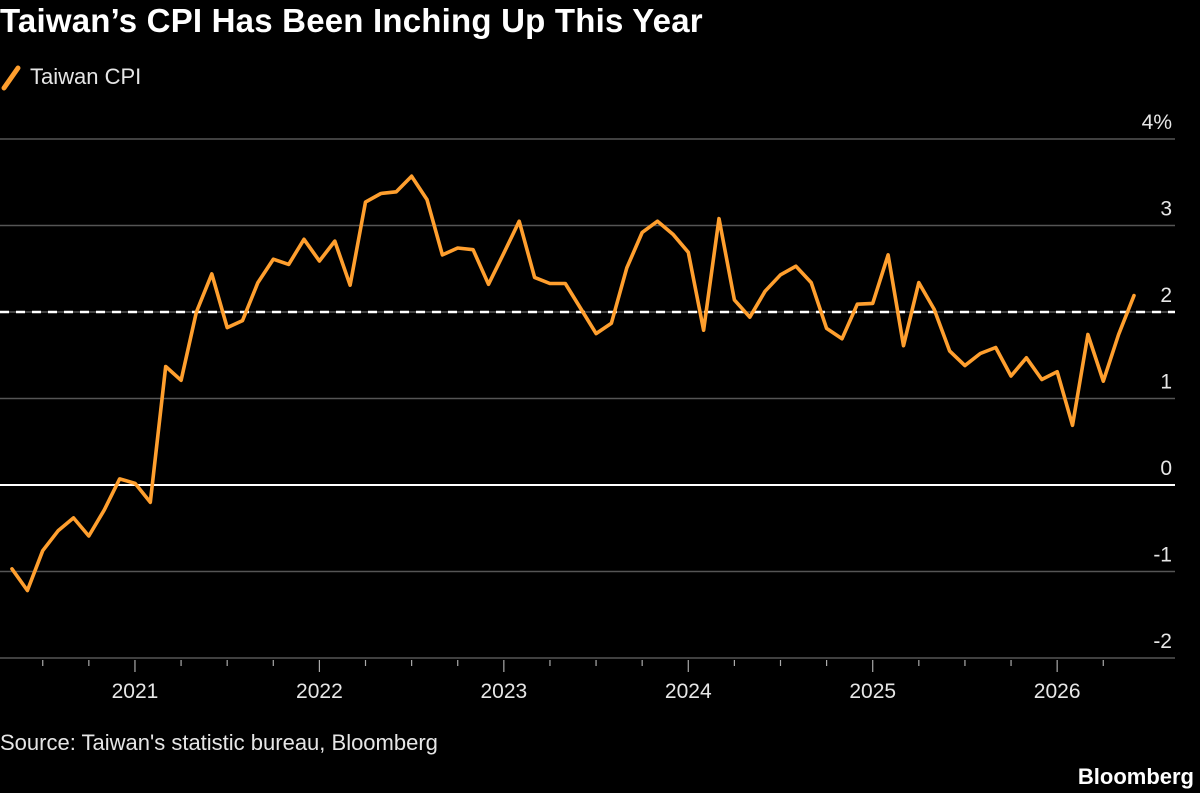 This screenshot has height=793, width=1200. I want to click on x-tick-label: 2023, so click(503, 691).